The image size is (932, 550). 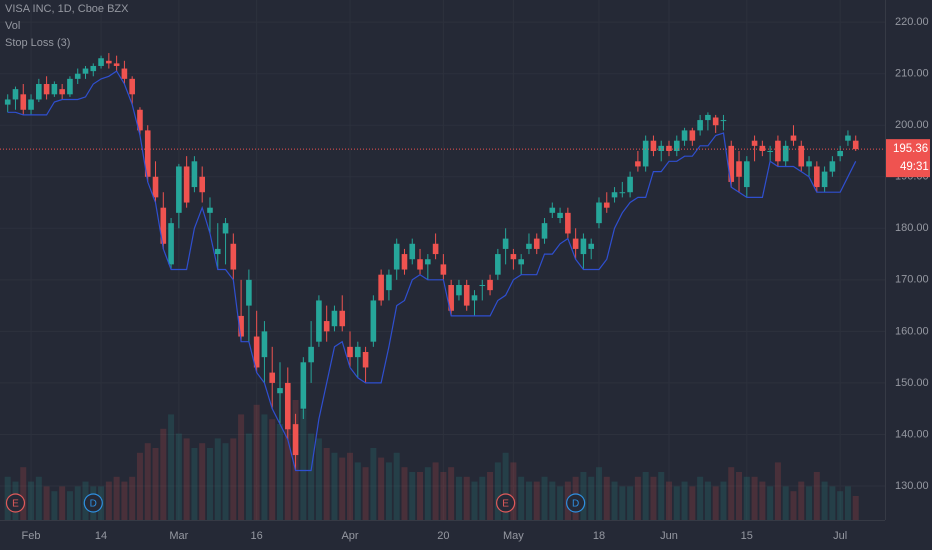 What do you see at coordinates (669, 536) in the screenshot?
I see `x-tick-label: Jun` at bounding box center [669, 536].